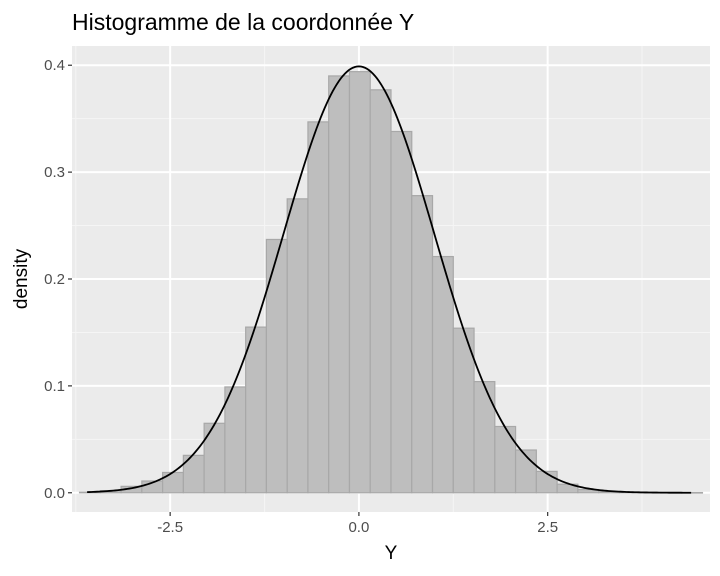 The width and height of the screenshot is (720, 576). Describe the element at coordinates (243, 22) in the screenshot. I see `chart-title: Histogramme de la coordonnée Y` at that location.